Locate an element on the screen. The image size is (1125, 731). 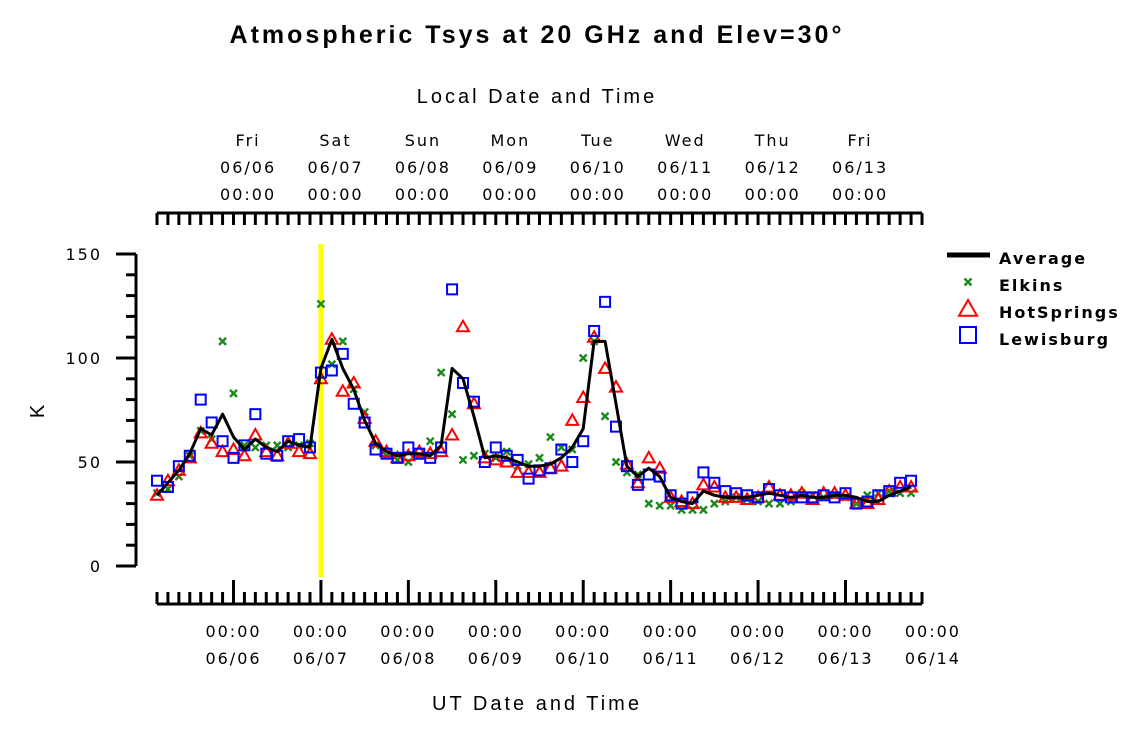
top-axis-label: Local Date and Time is located at coordinates (537, 97).